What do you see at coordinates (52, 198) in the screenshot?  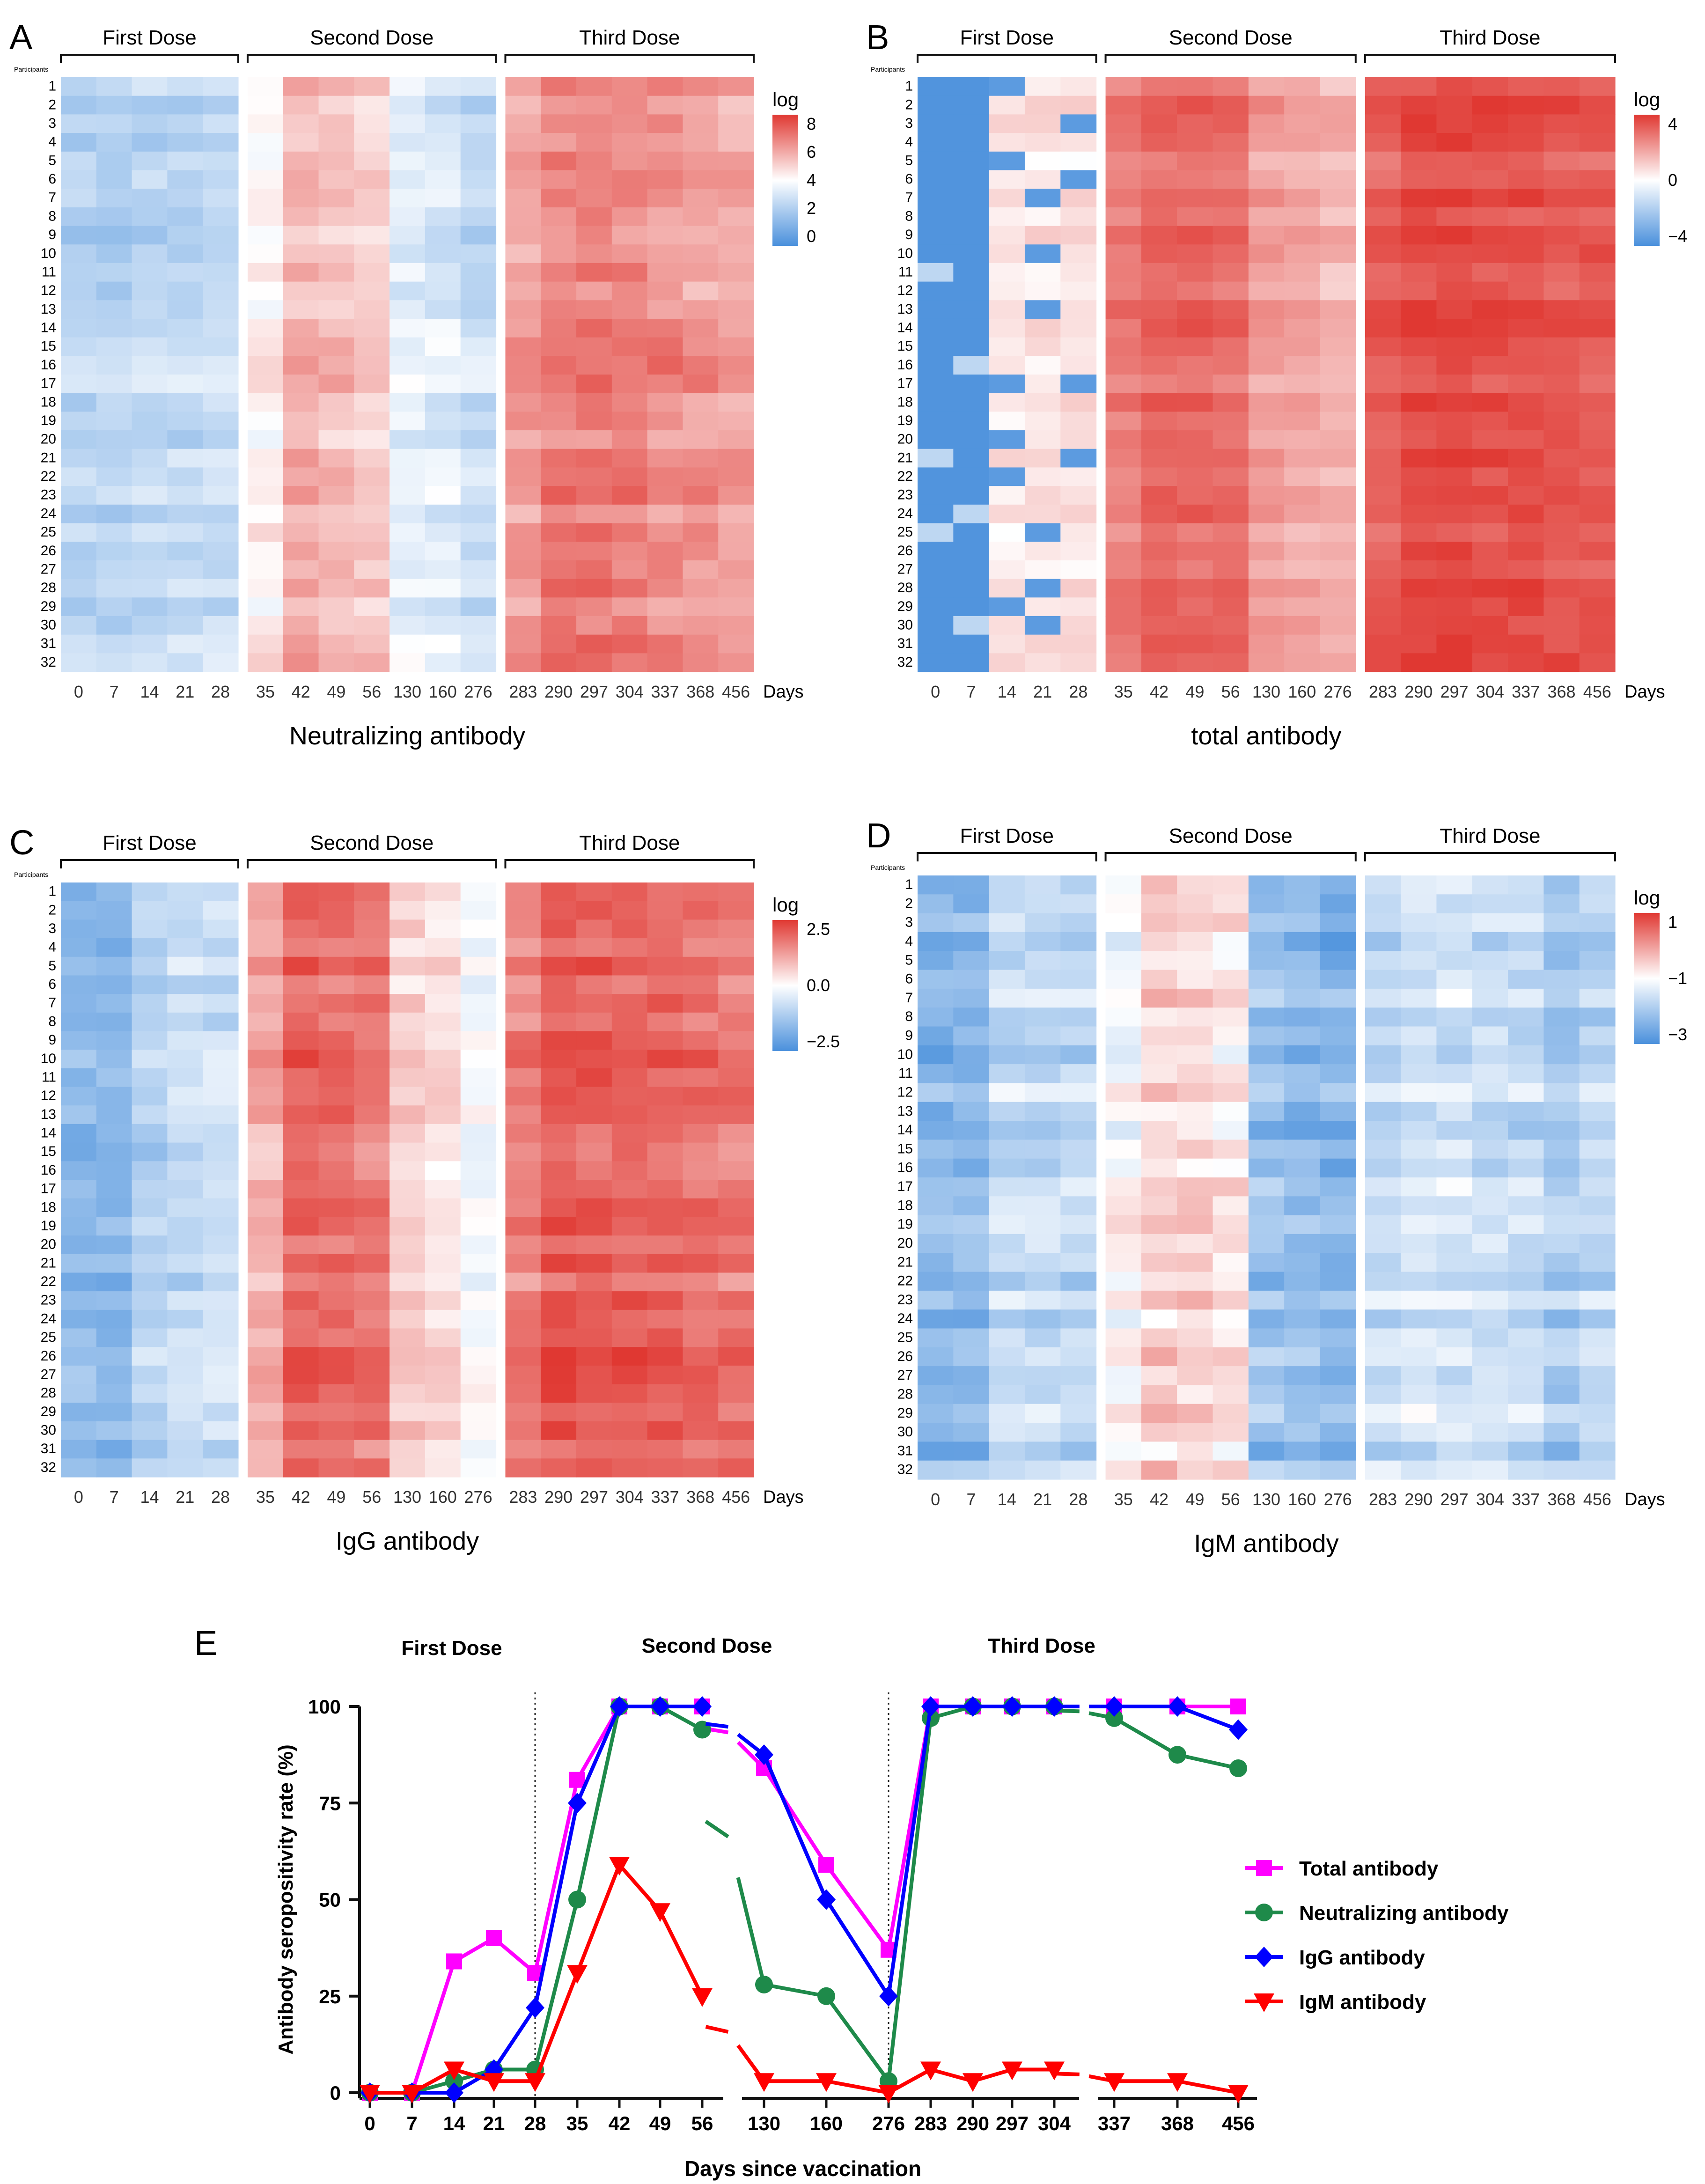 I see `participant-label: 7` at bounding box center [52, 198].